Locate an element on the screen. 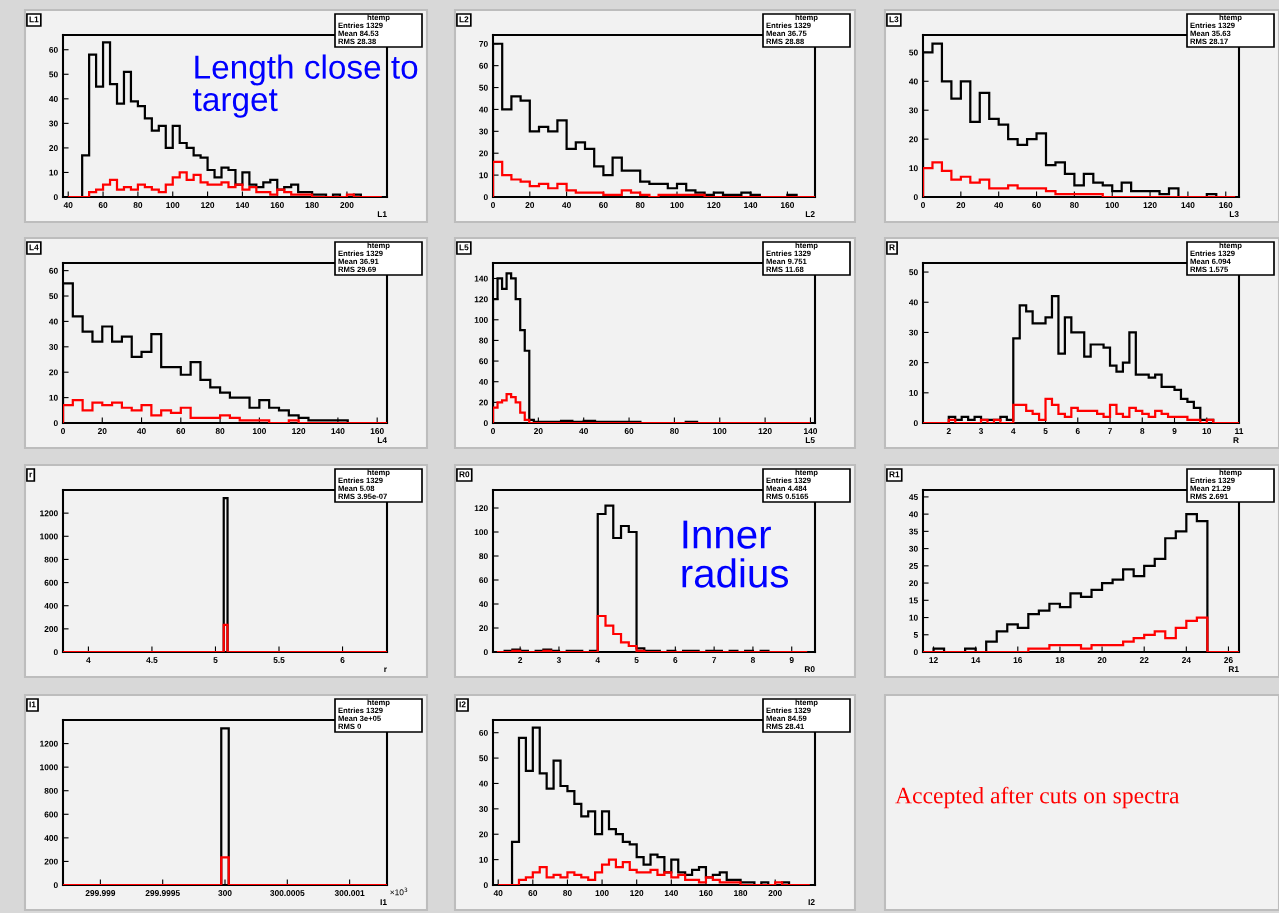 The image size is (1279, 913). chart-title: R1 is located at coordinates (894, 474).